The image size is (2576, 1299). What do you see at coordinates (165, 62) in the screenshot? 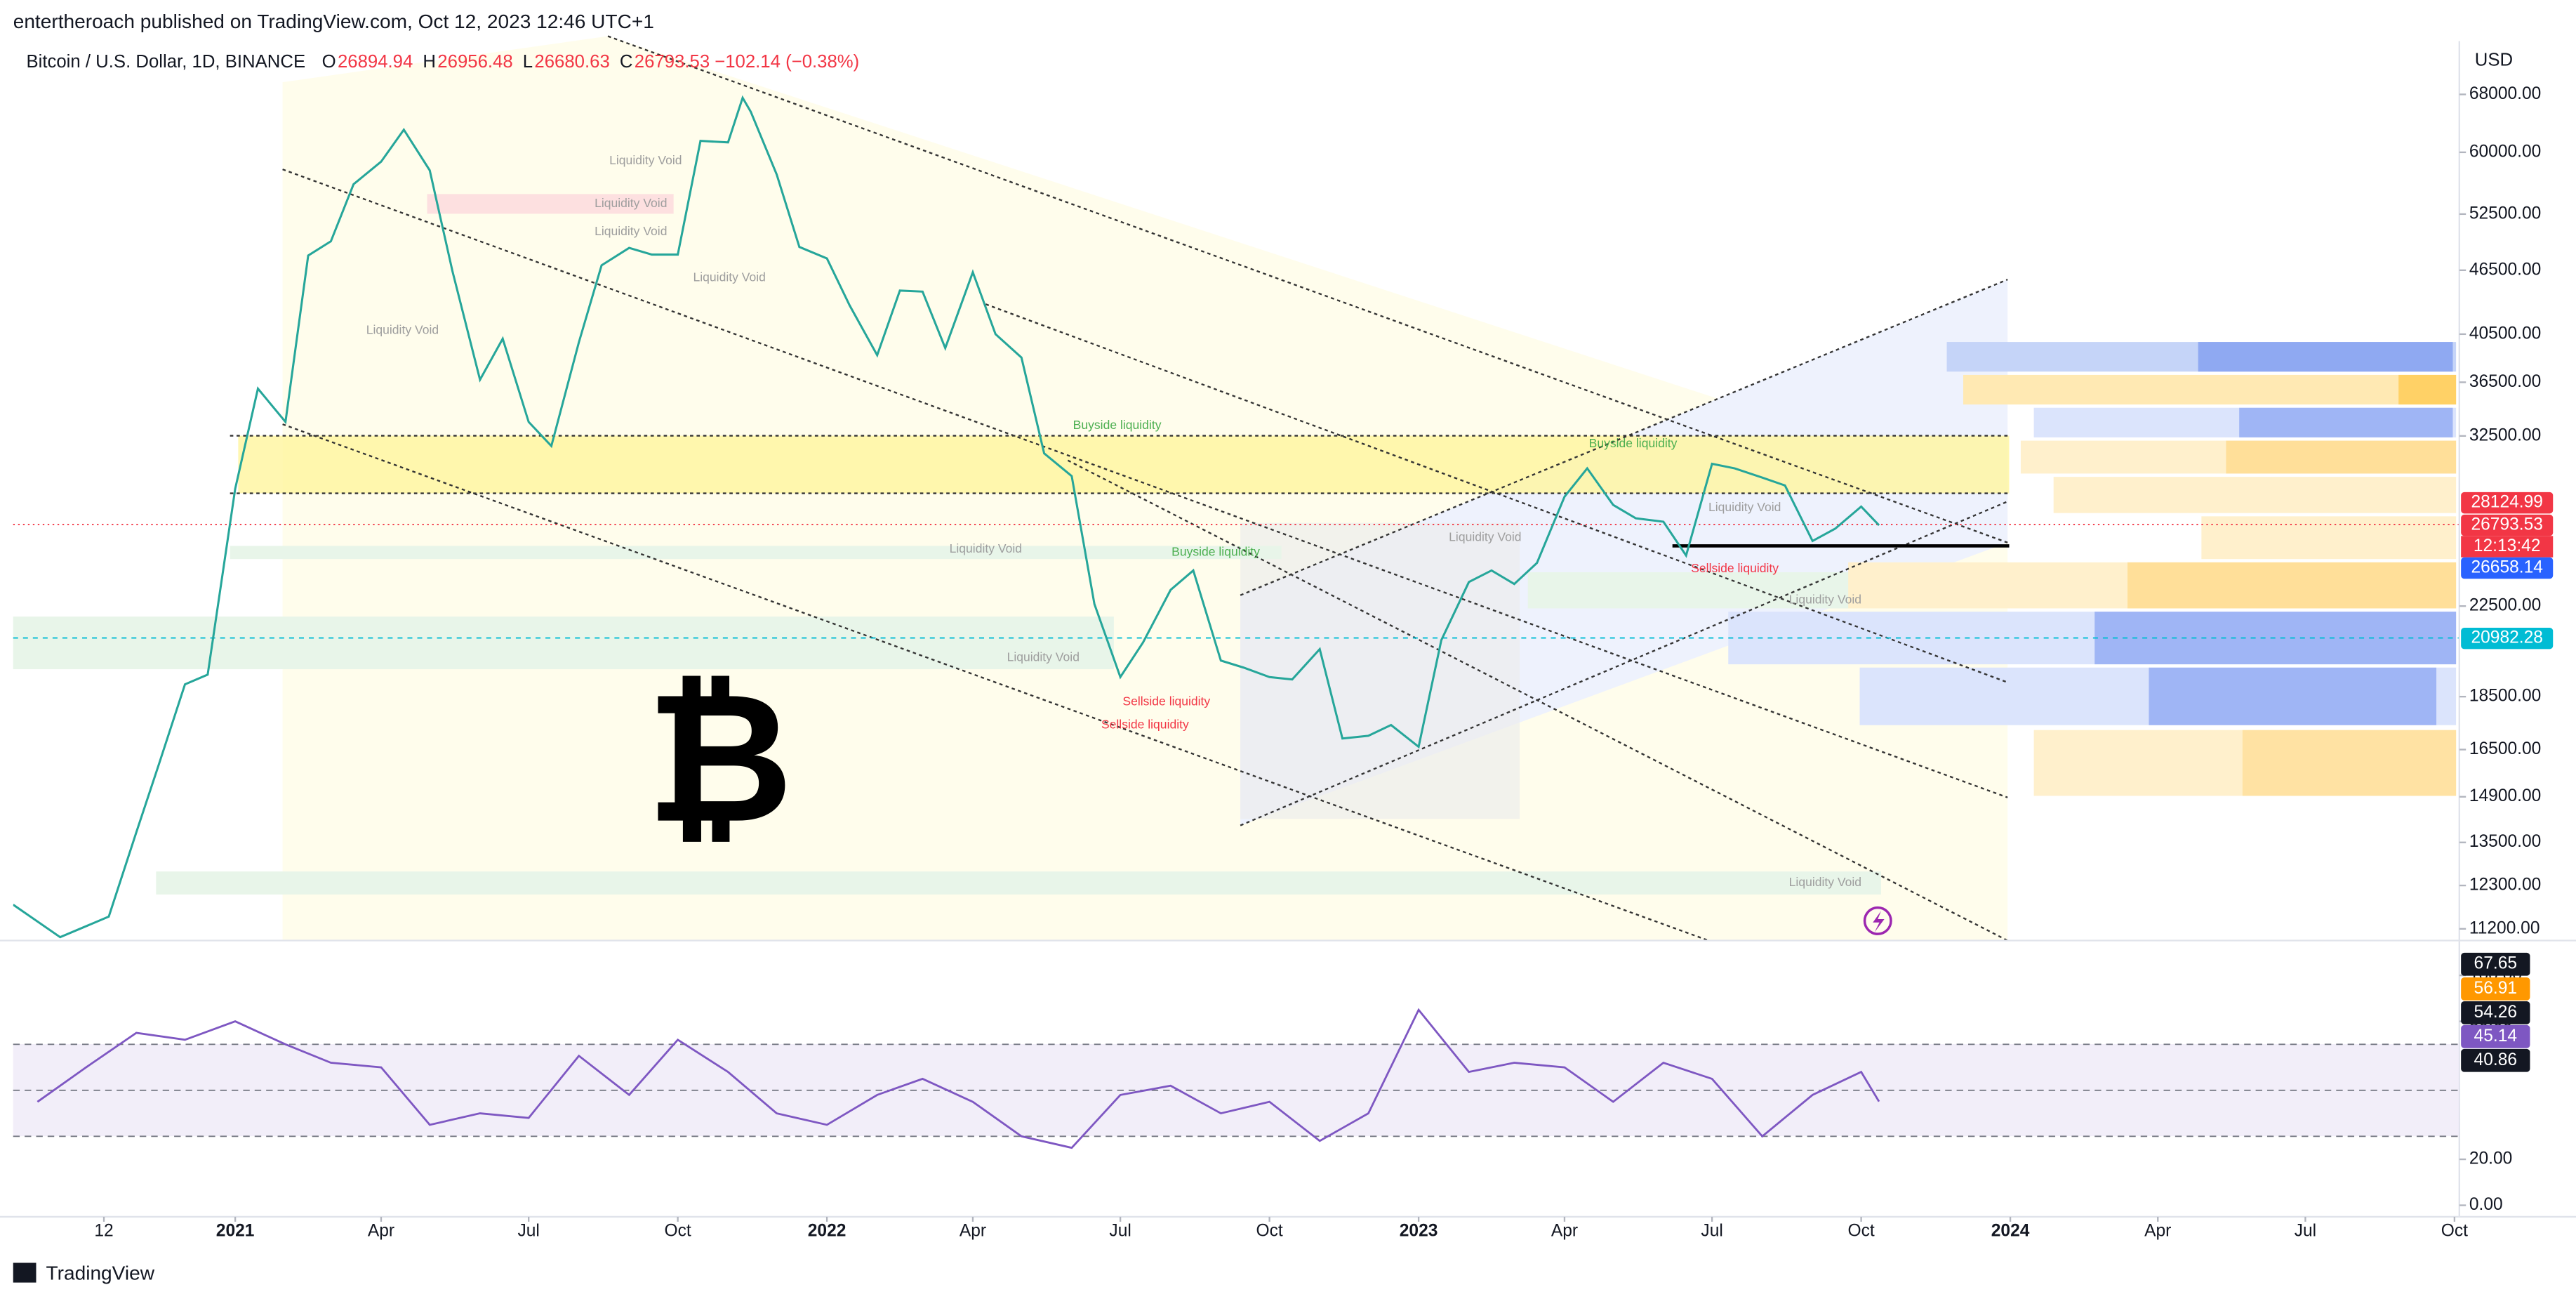
I see `symbol: Bitcoin / U.S. Dollar, 1D, BINANCE` at bounding box center [165, 62].